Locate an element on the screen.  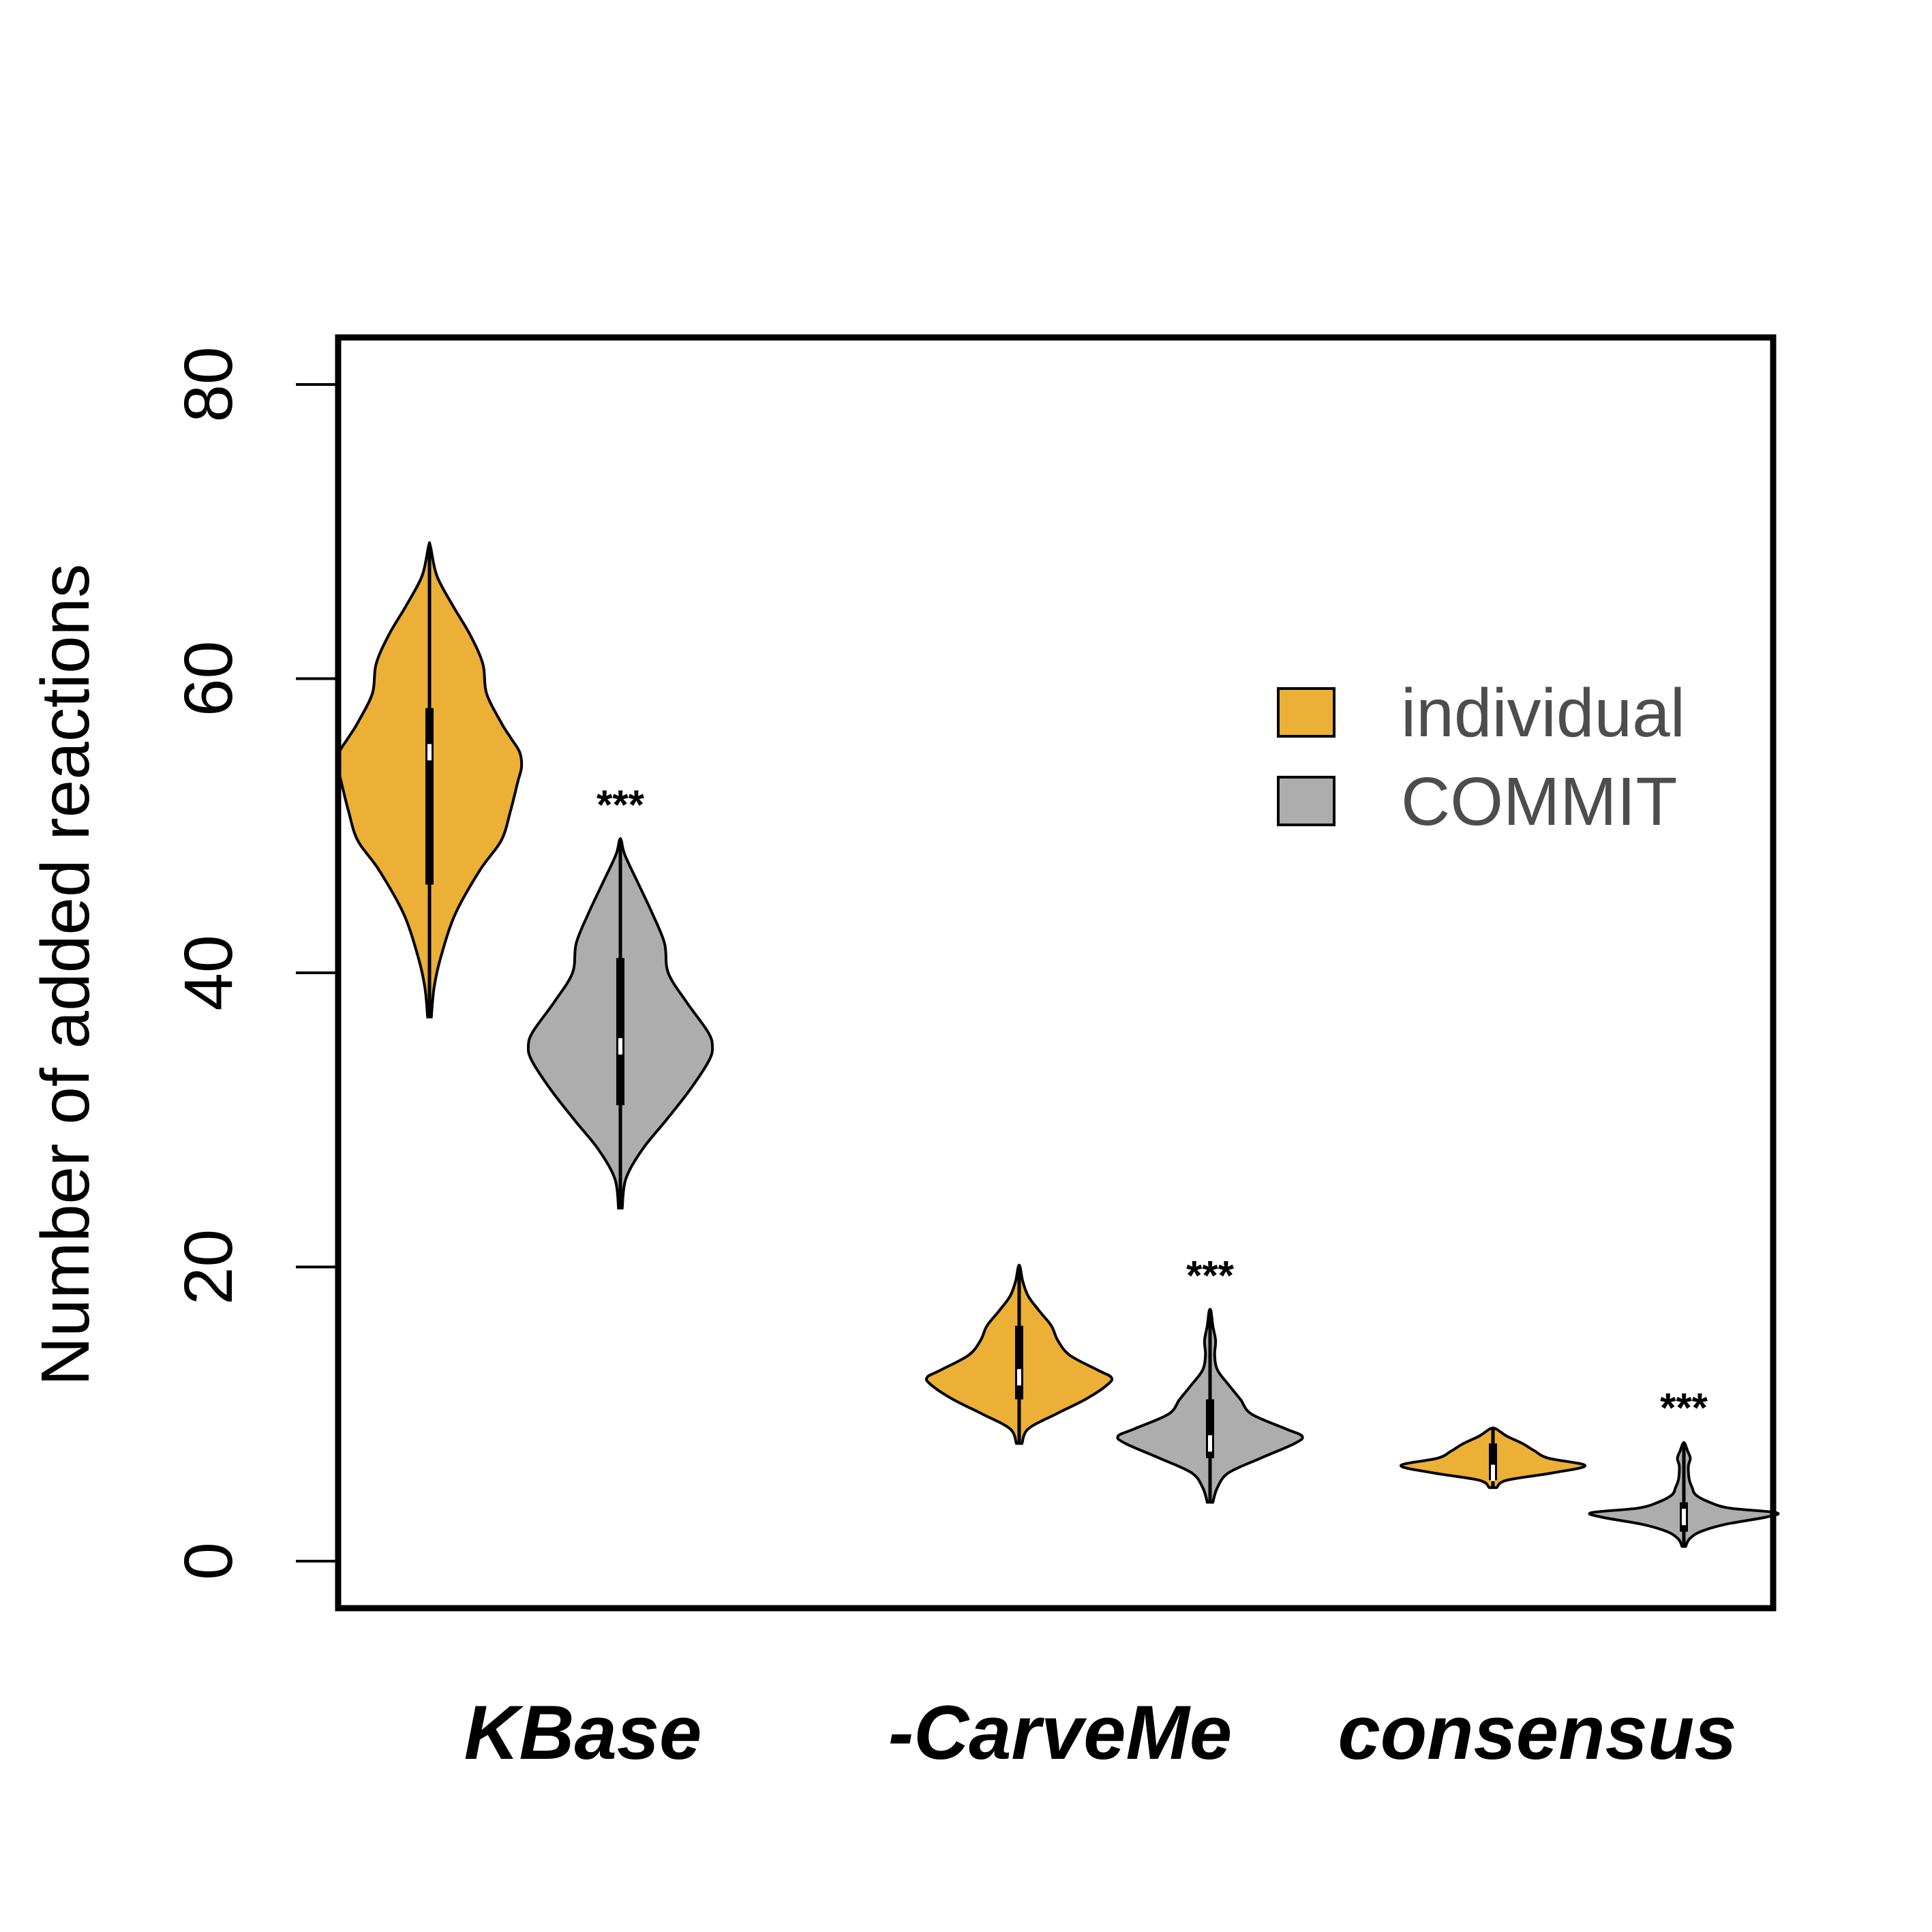
y-tick-label: 0 is located at coordinates (209, 1561).